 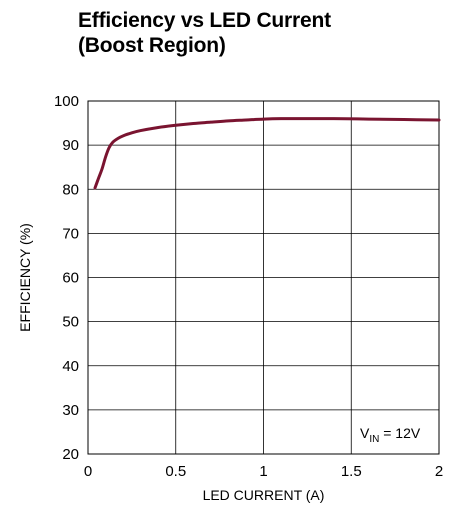 I want to click on x-tick-label: 1, so click(x=263, y=471).